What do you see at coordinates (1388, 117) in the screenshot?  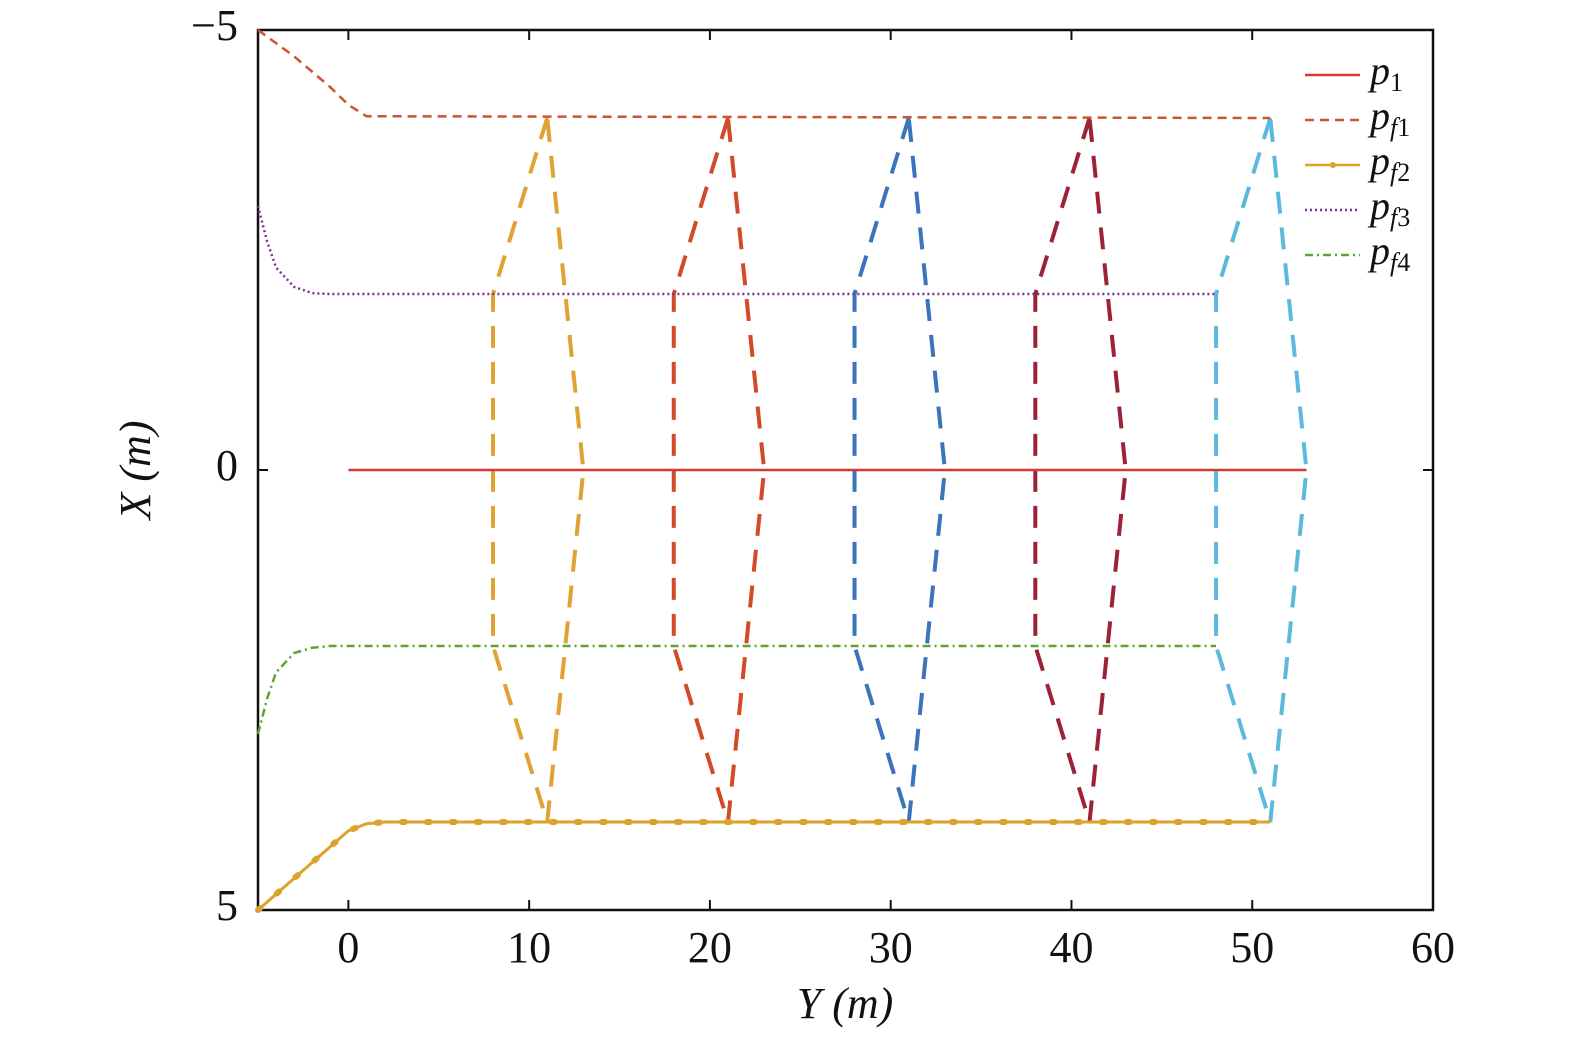 I see `legend-label: pf1` at bounding box center [1388, 117].